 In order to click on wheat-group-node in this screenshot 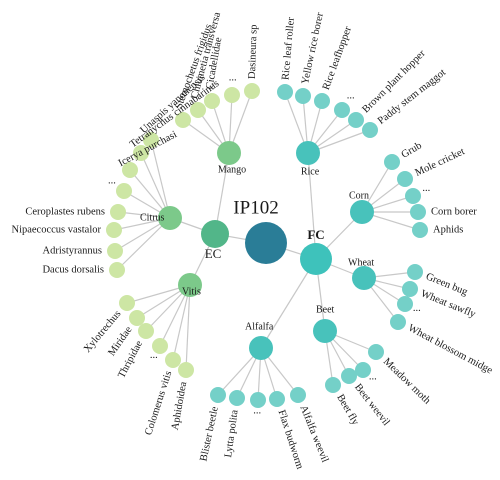, I will do `click(364, 278)`.